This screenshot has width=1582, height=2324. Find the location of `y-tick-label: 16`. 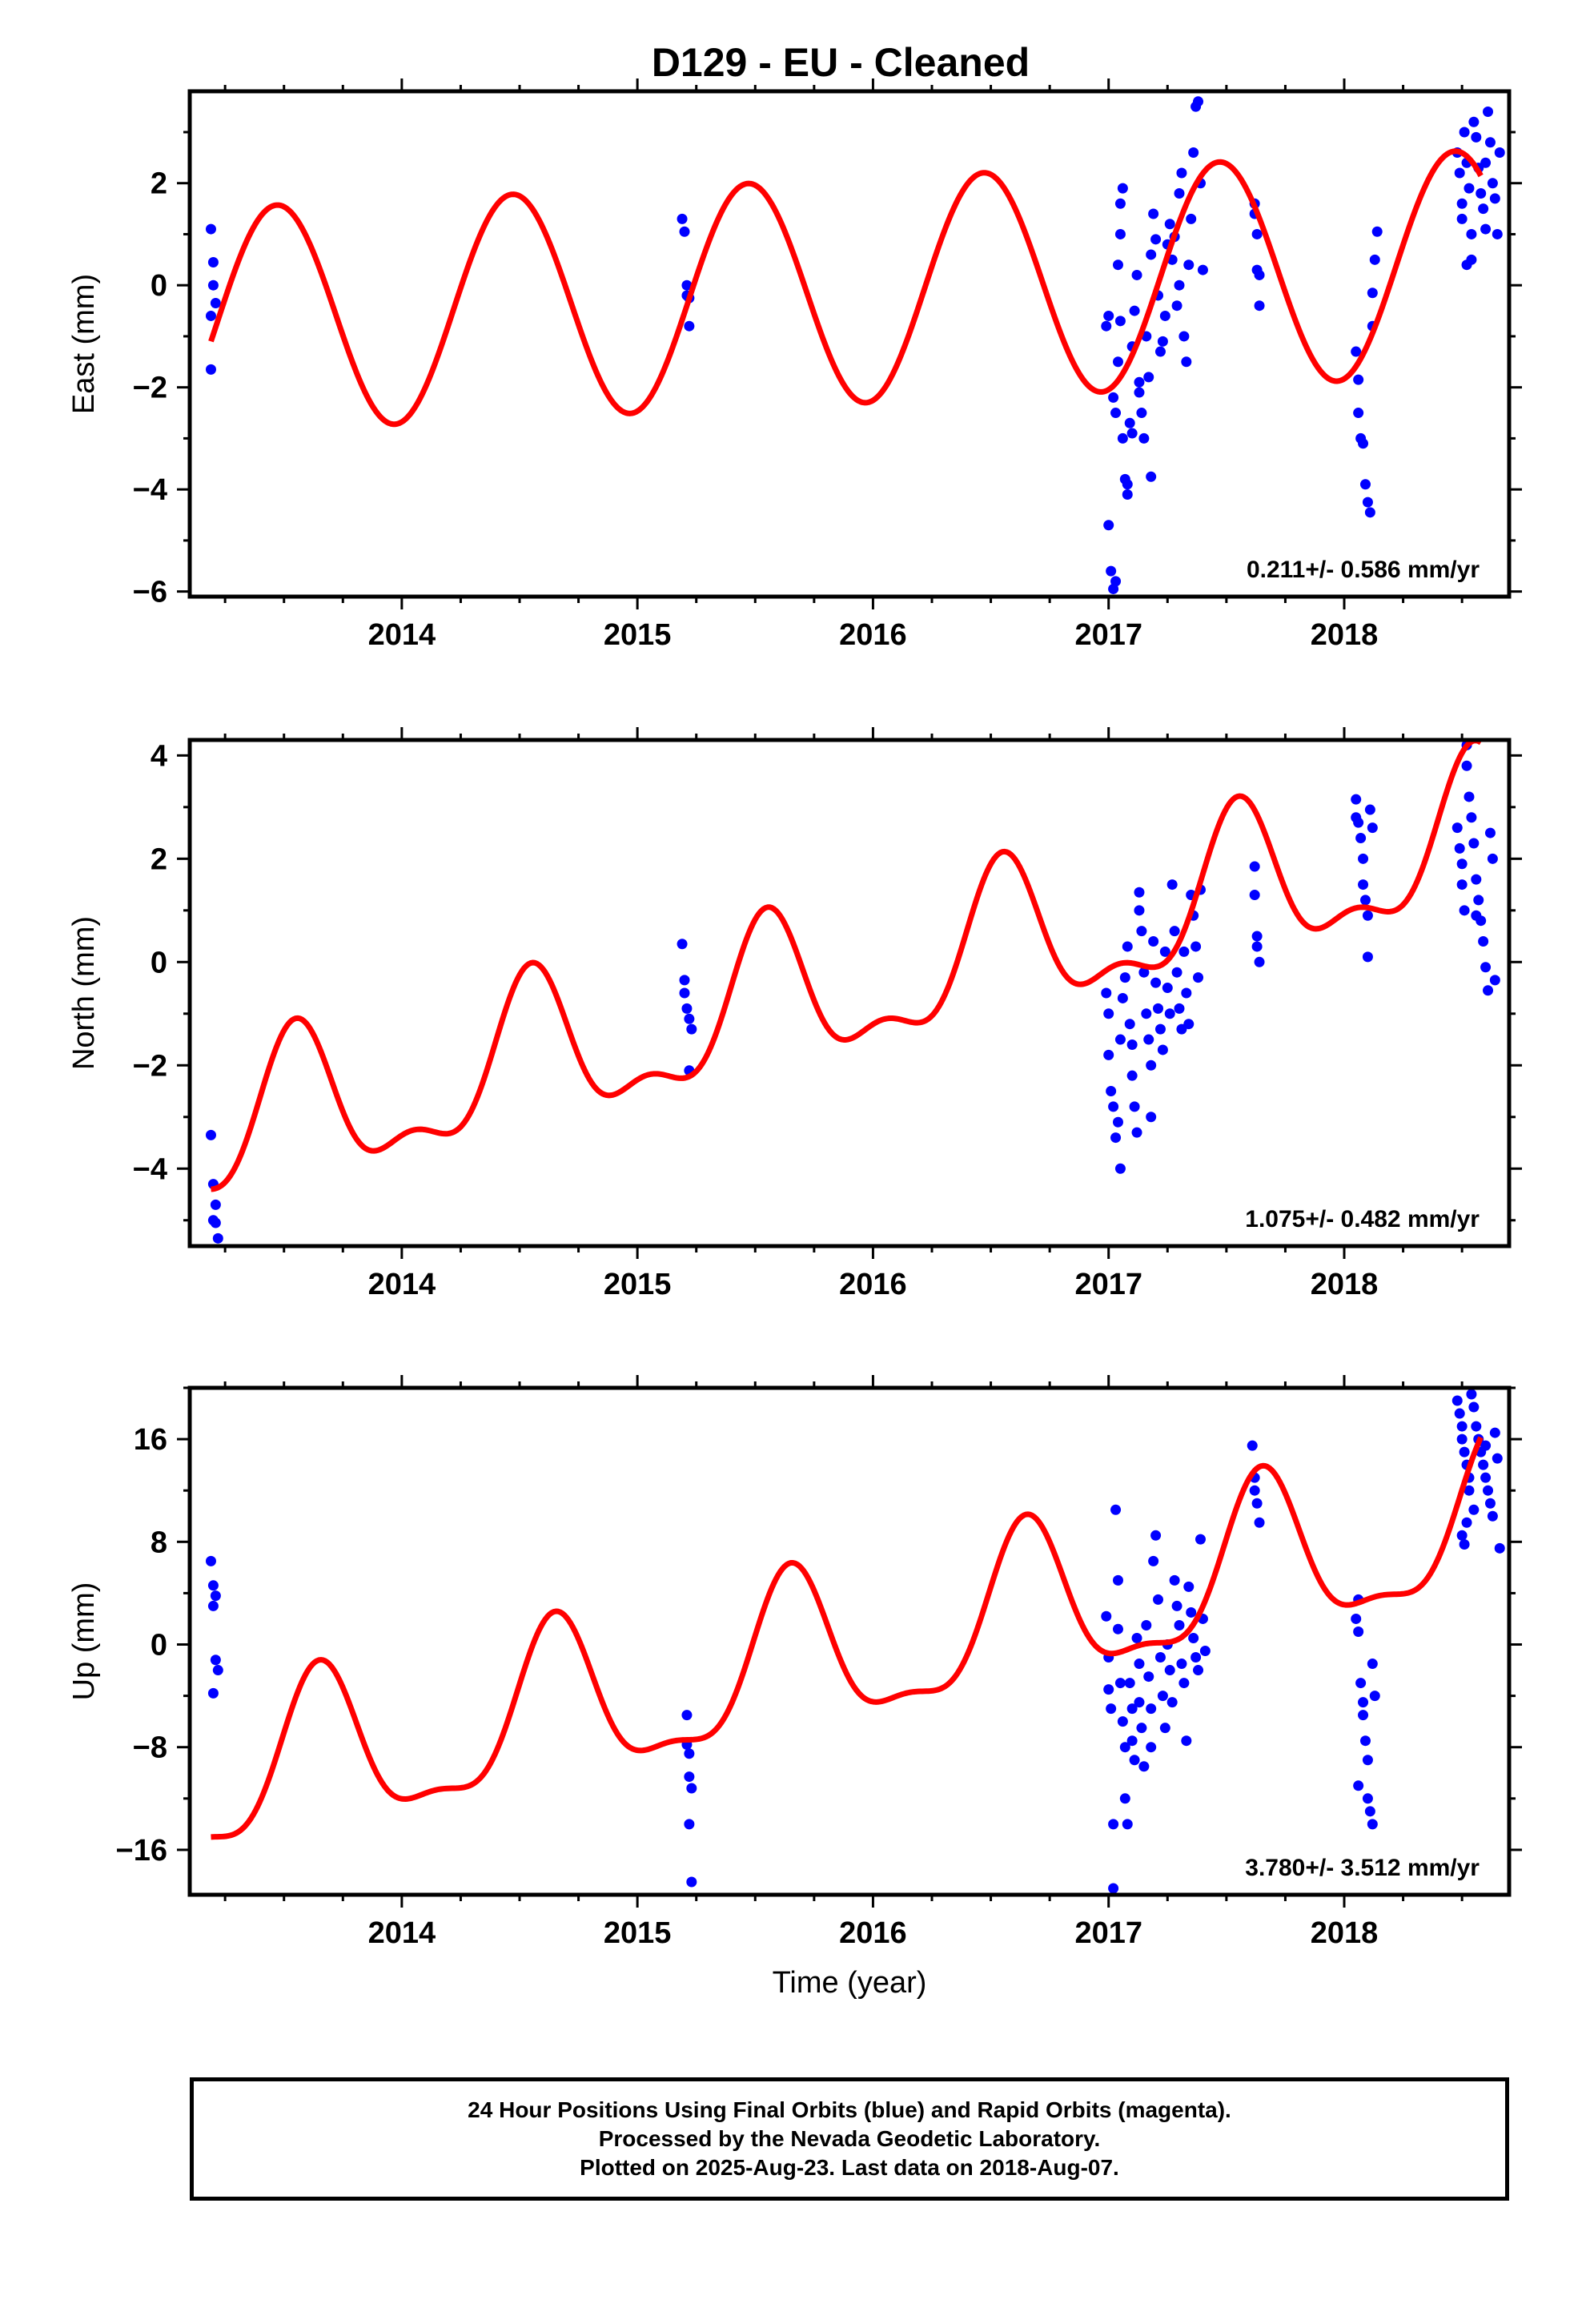

y-tick-label: 16 is located at coordinates (151, 1440).